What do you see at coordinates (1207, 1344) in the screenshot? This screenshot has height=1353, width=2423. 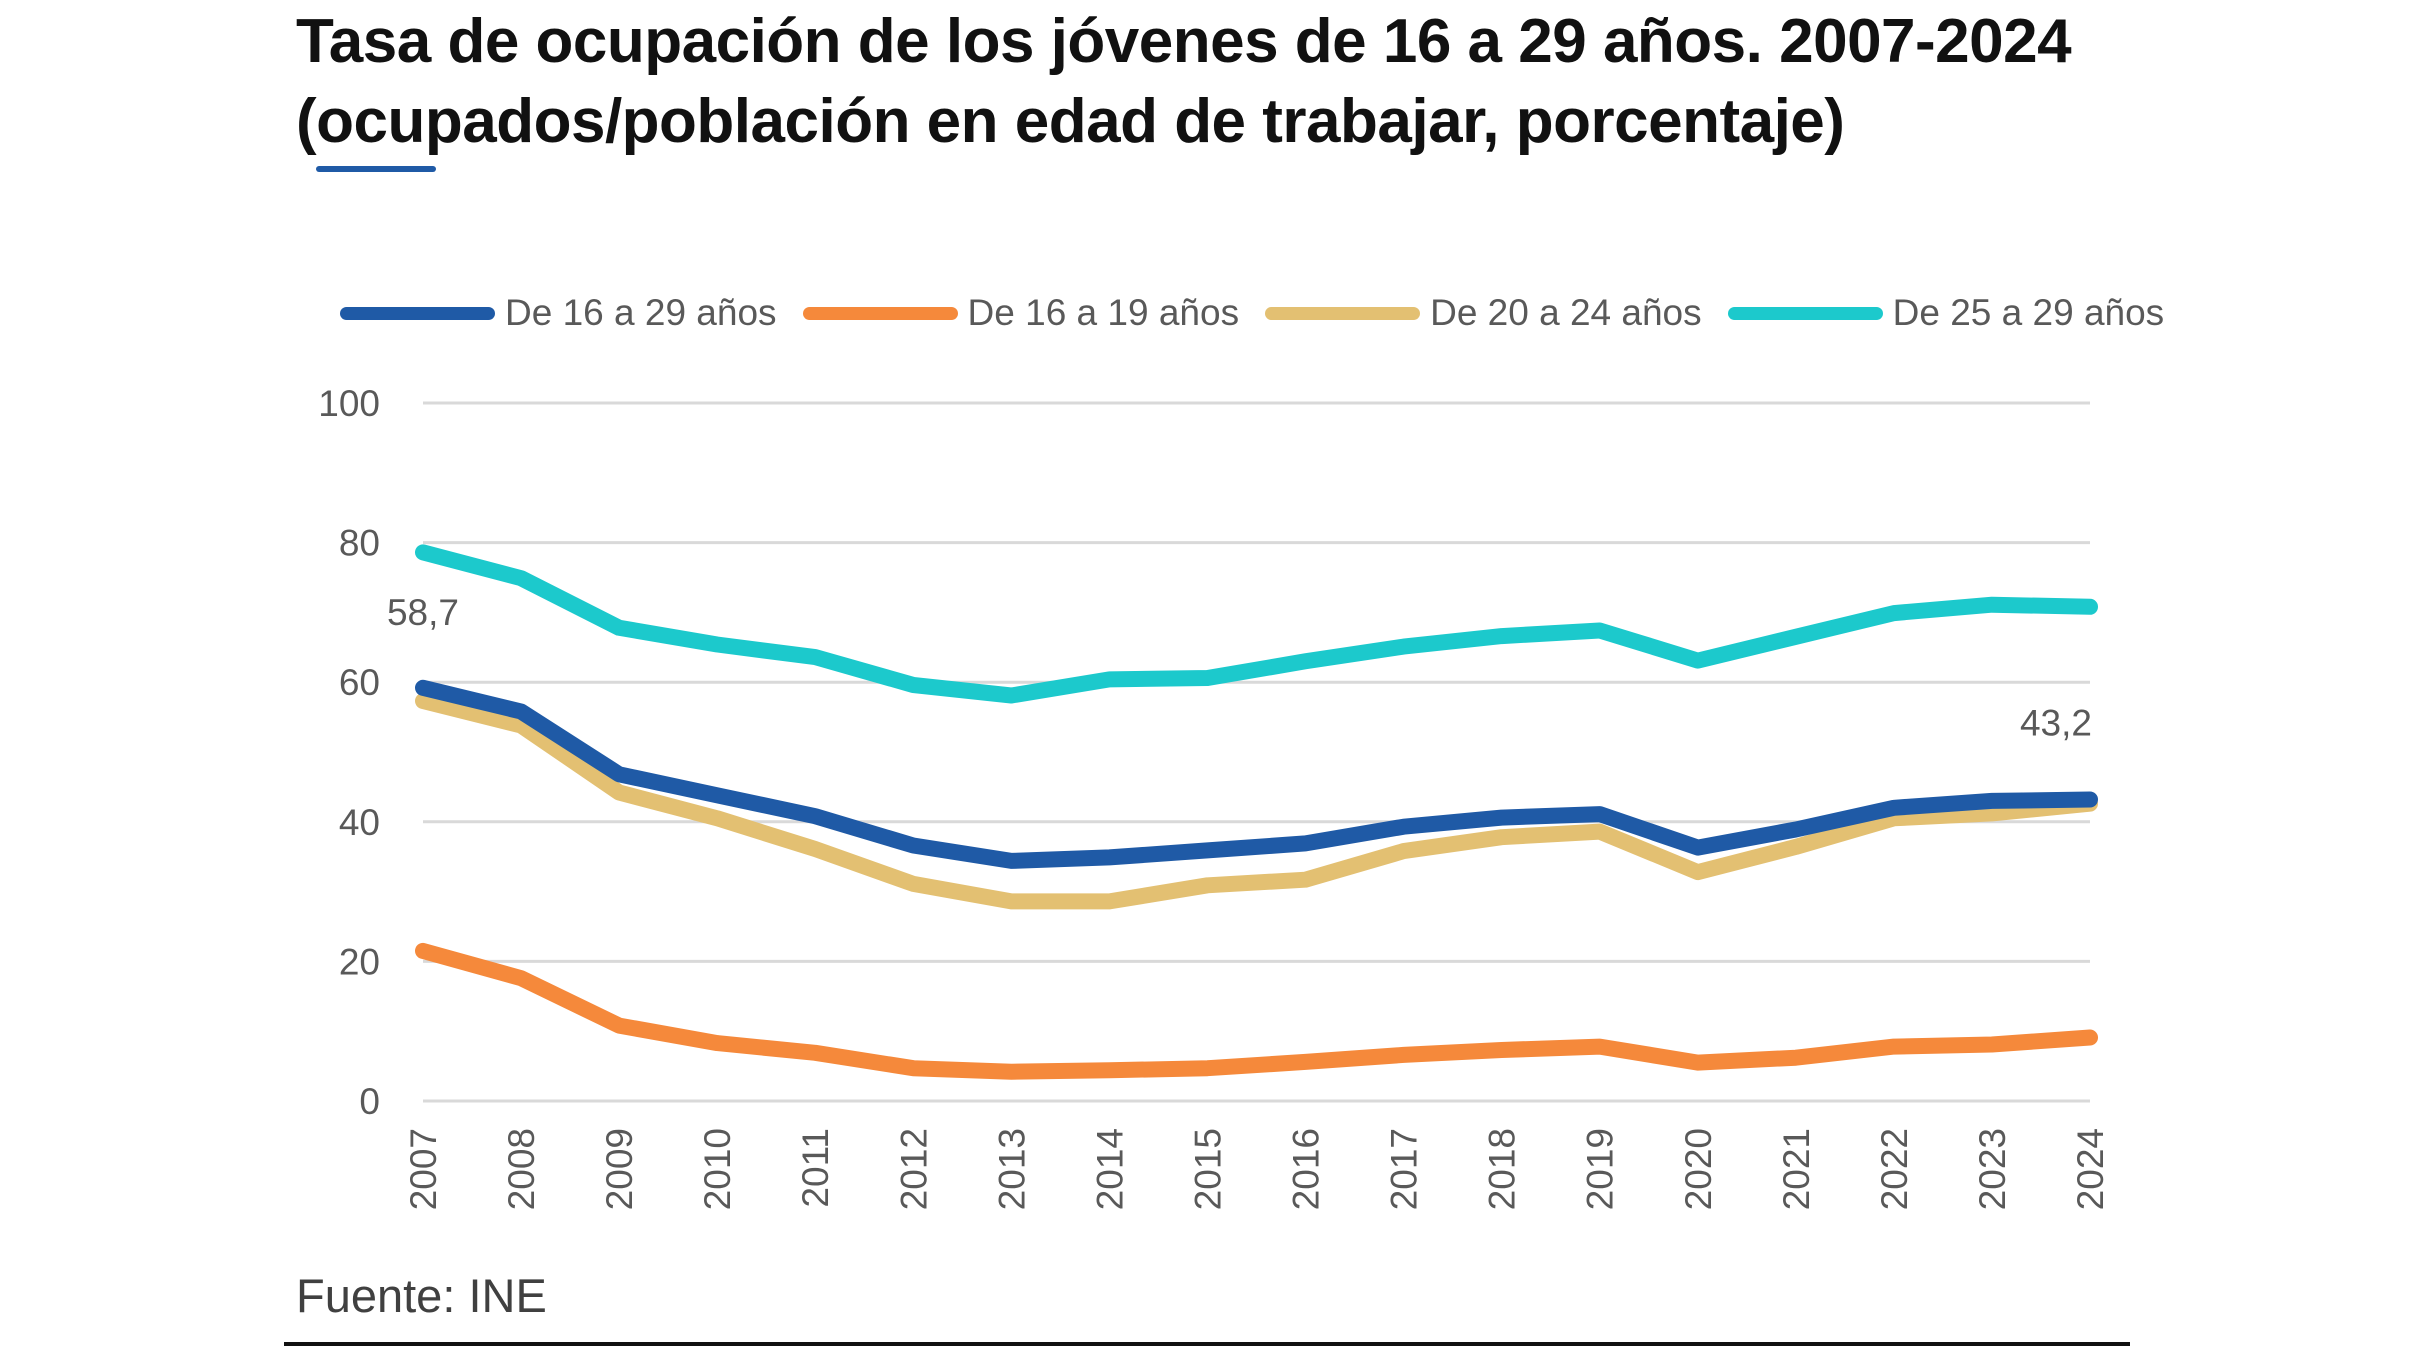 I see `bottom-rule` at bounding box center [1207, 1344].